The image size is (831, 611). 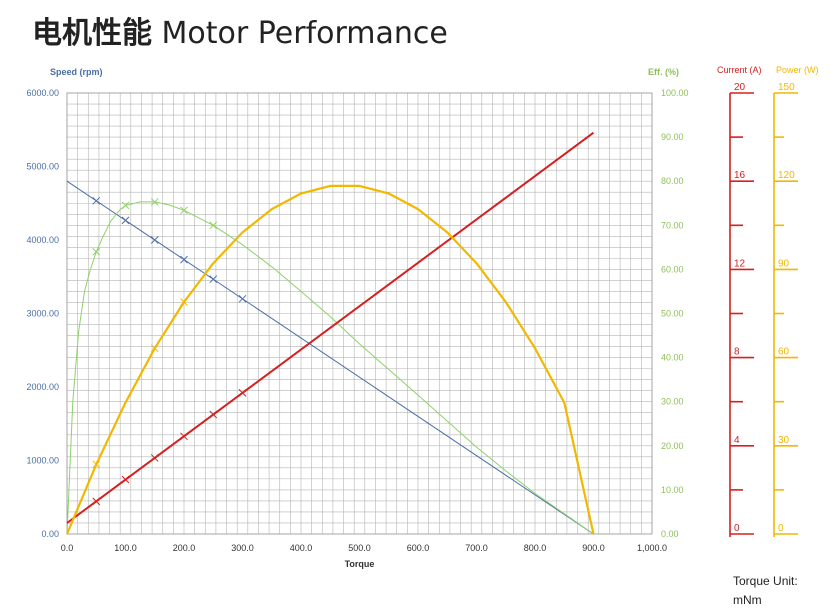 What do you see at coordinates (672, 314) in the screenshot?
I see `efficiency-tick-label: 50.00` at bounding box center [672, 314].